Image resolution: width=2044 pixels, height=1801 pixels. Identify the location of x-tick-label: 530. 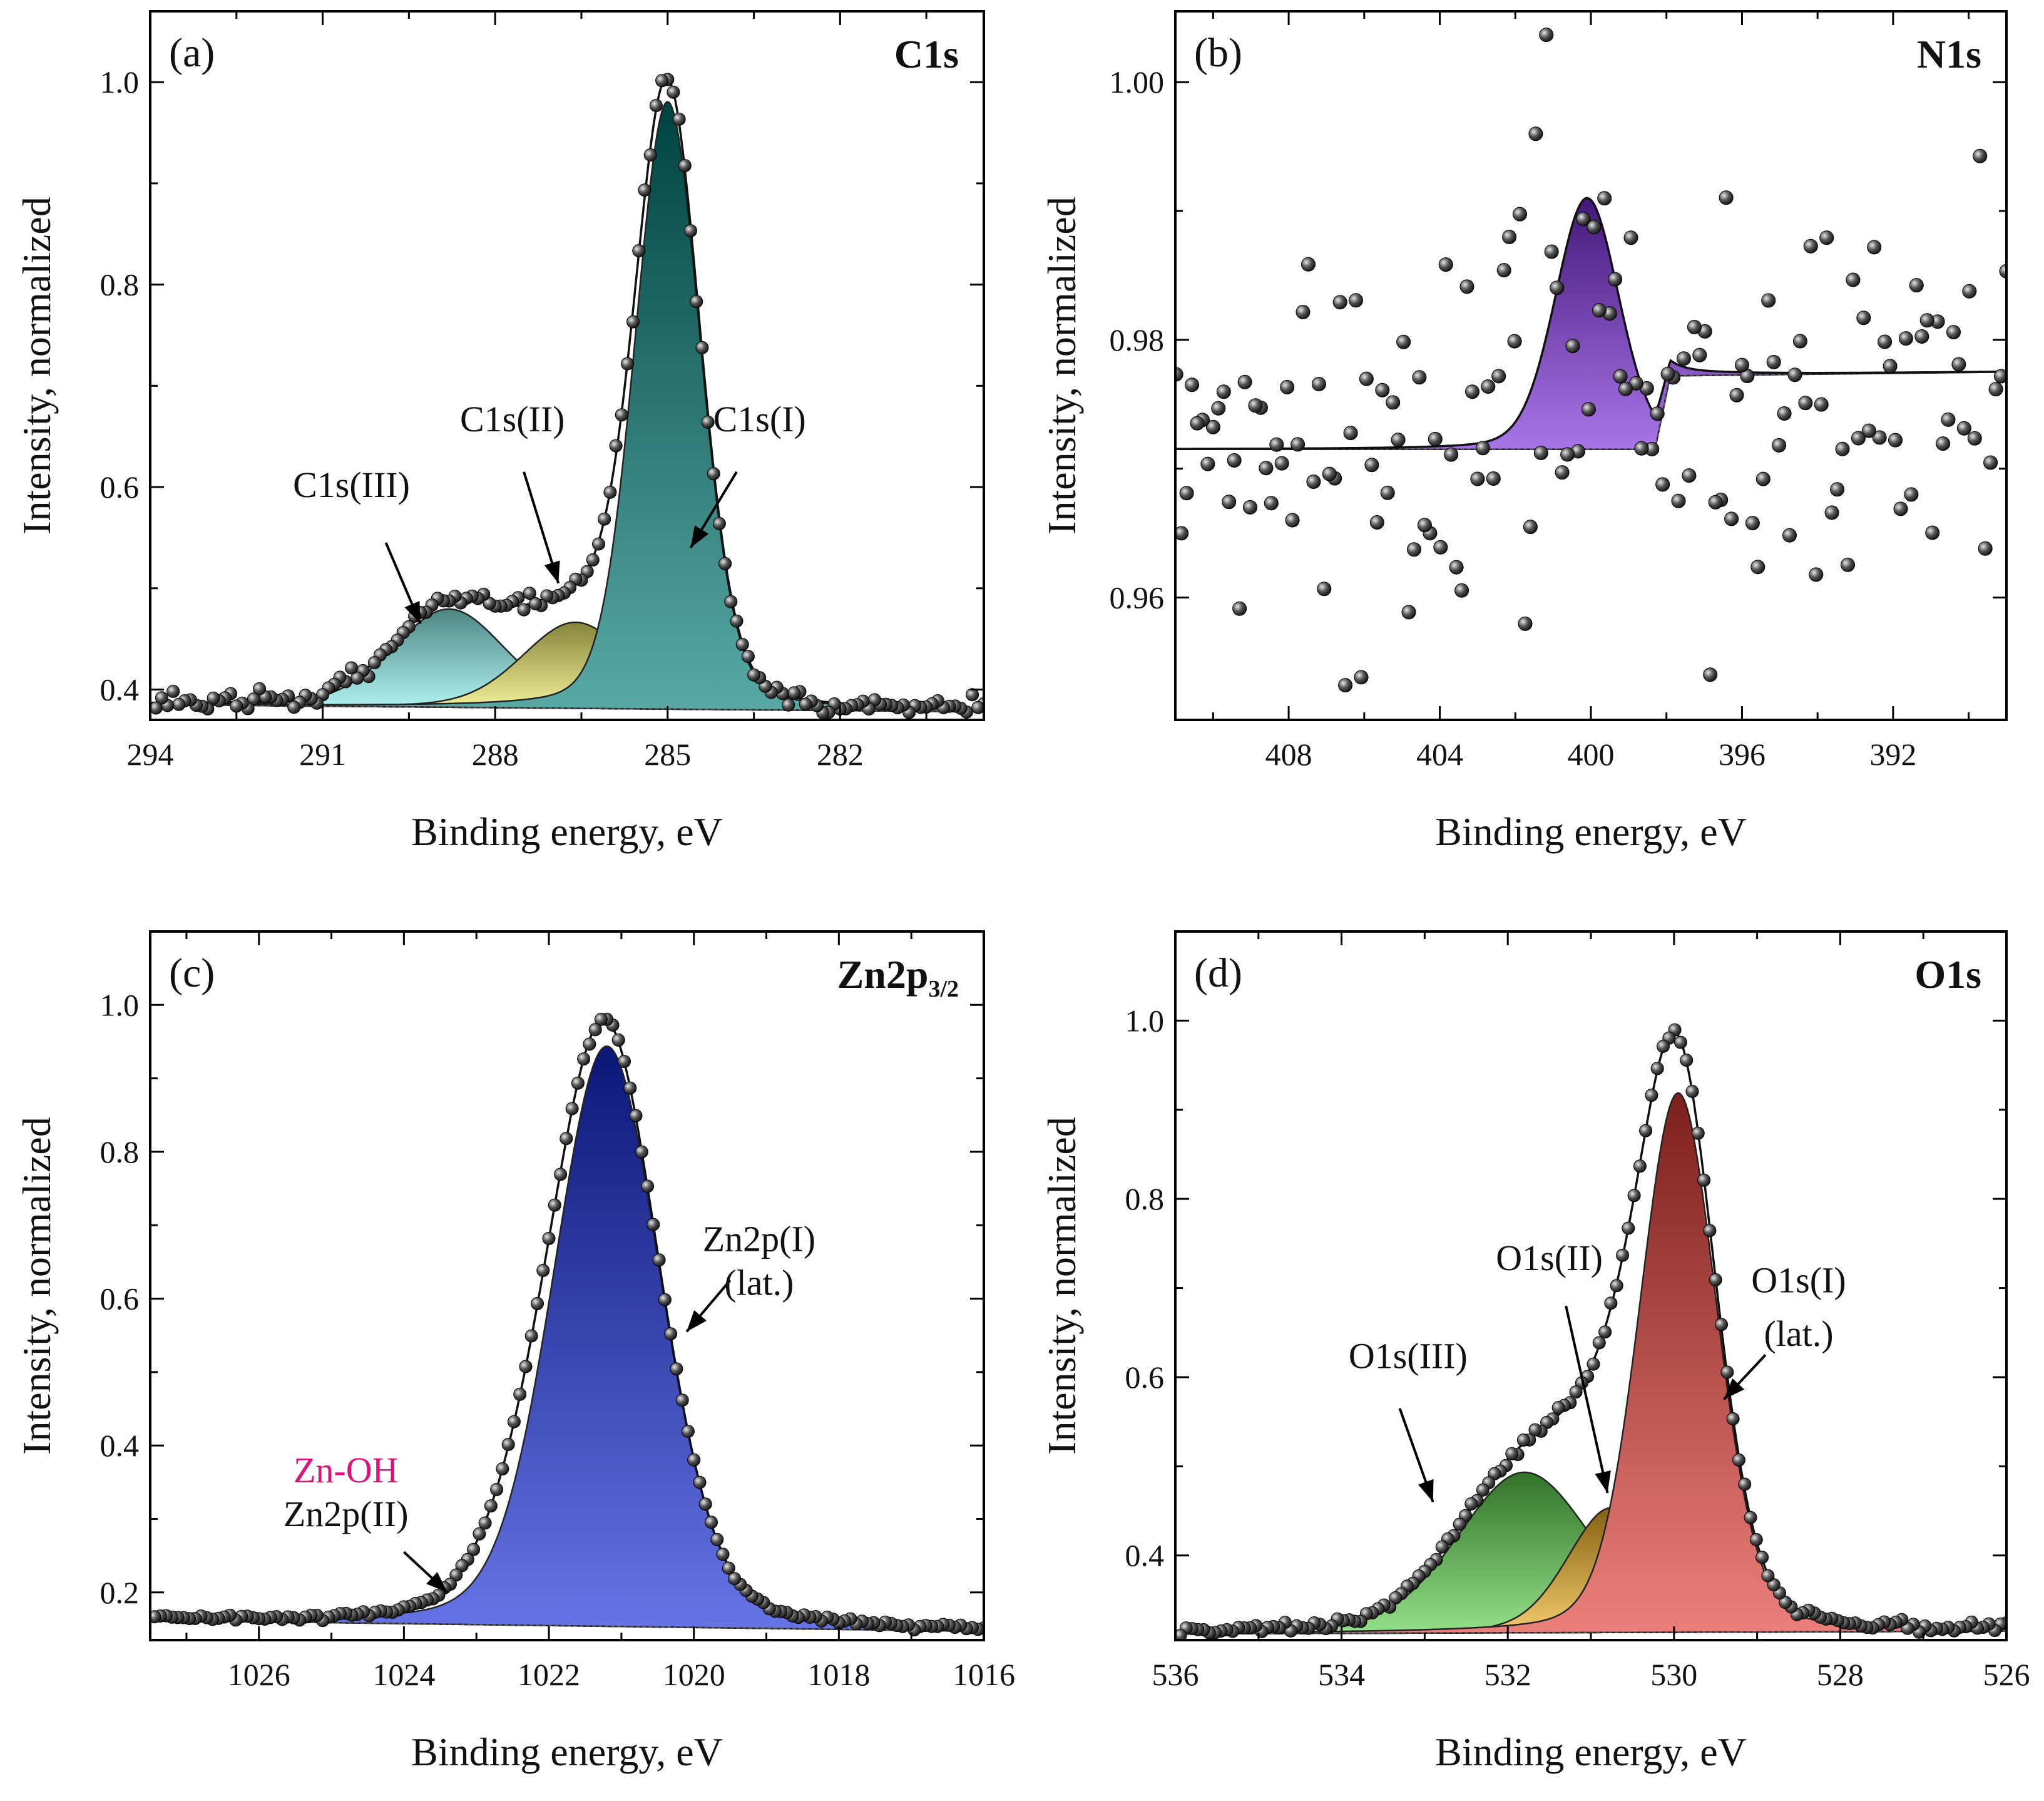
(1673, 1674).